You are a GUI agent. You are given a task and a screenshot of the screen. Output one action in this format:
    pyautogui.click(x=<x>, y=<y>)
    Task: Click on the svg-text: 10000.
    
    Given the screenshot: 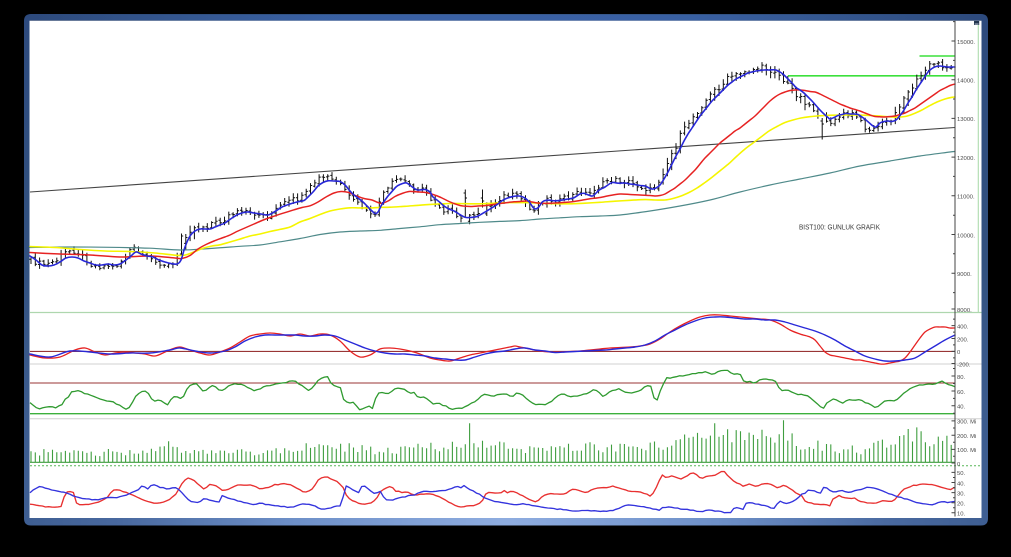 What is the action you would take?
    pyautogui.click(x=966, y=236)
    